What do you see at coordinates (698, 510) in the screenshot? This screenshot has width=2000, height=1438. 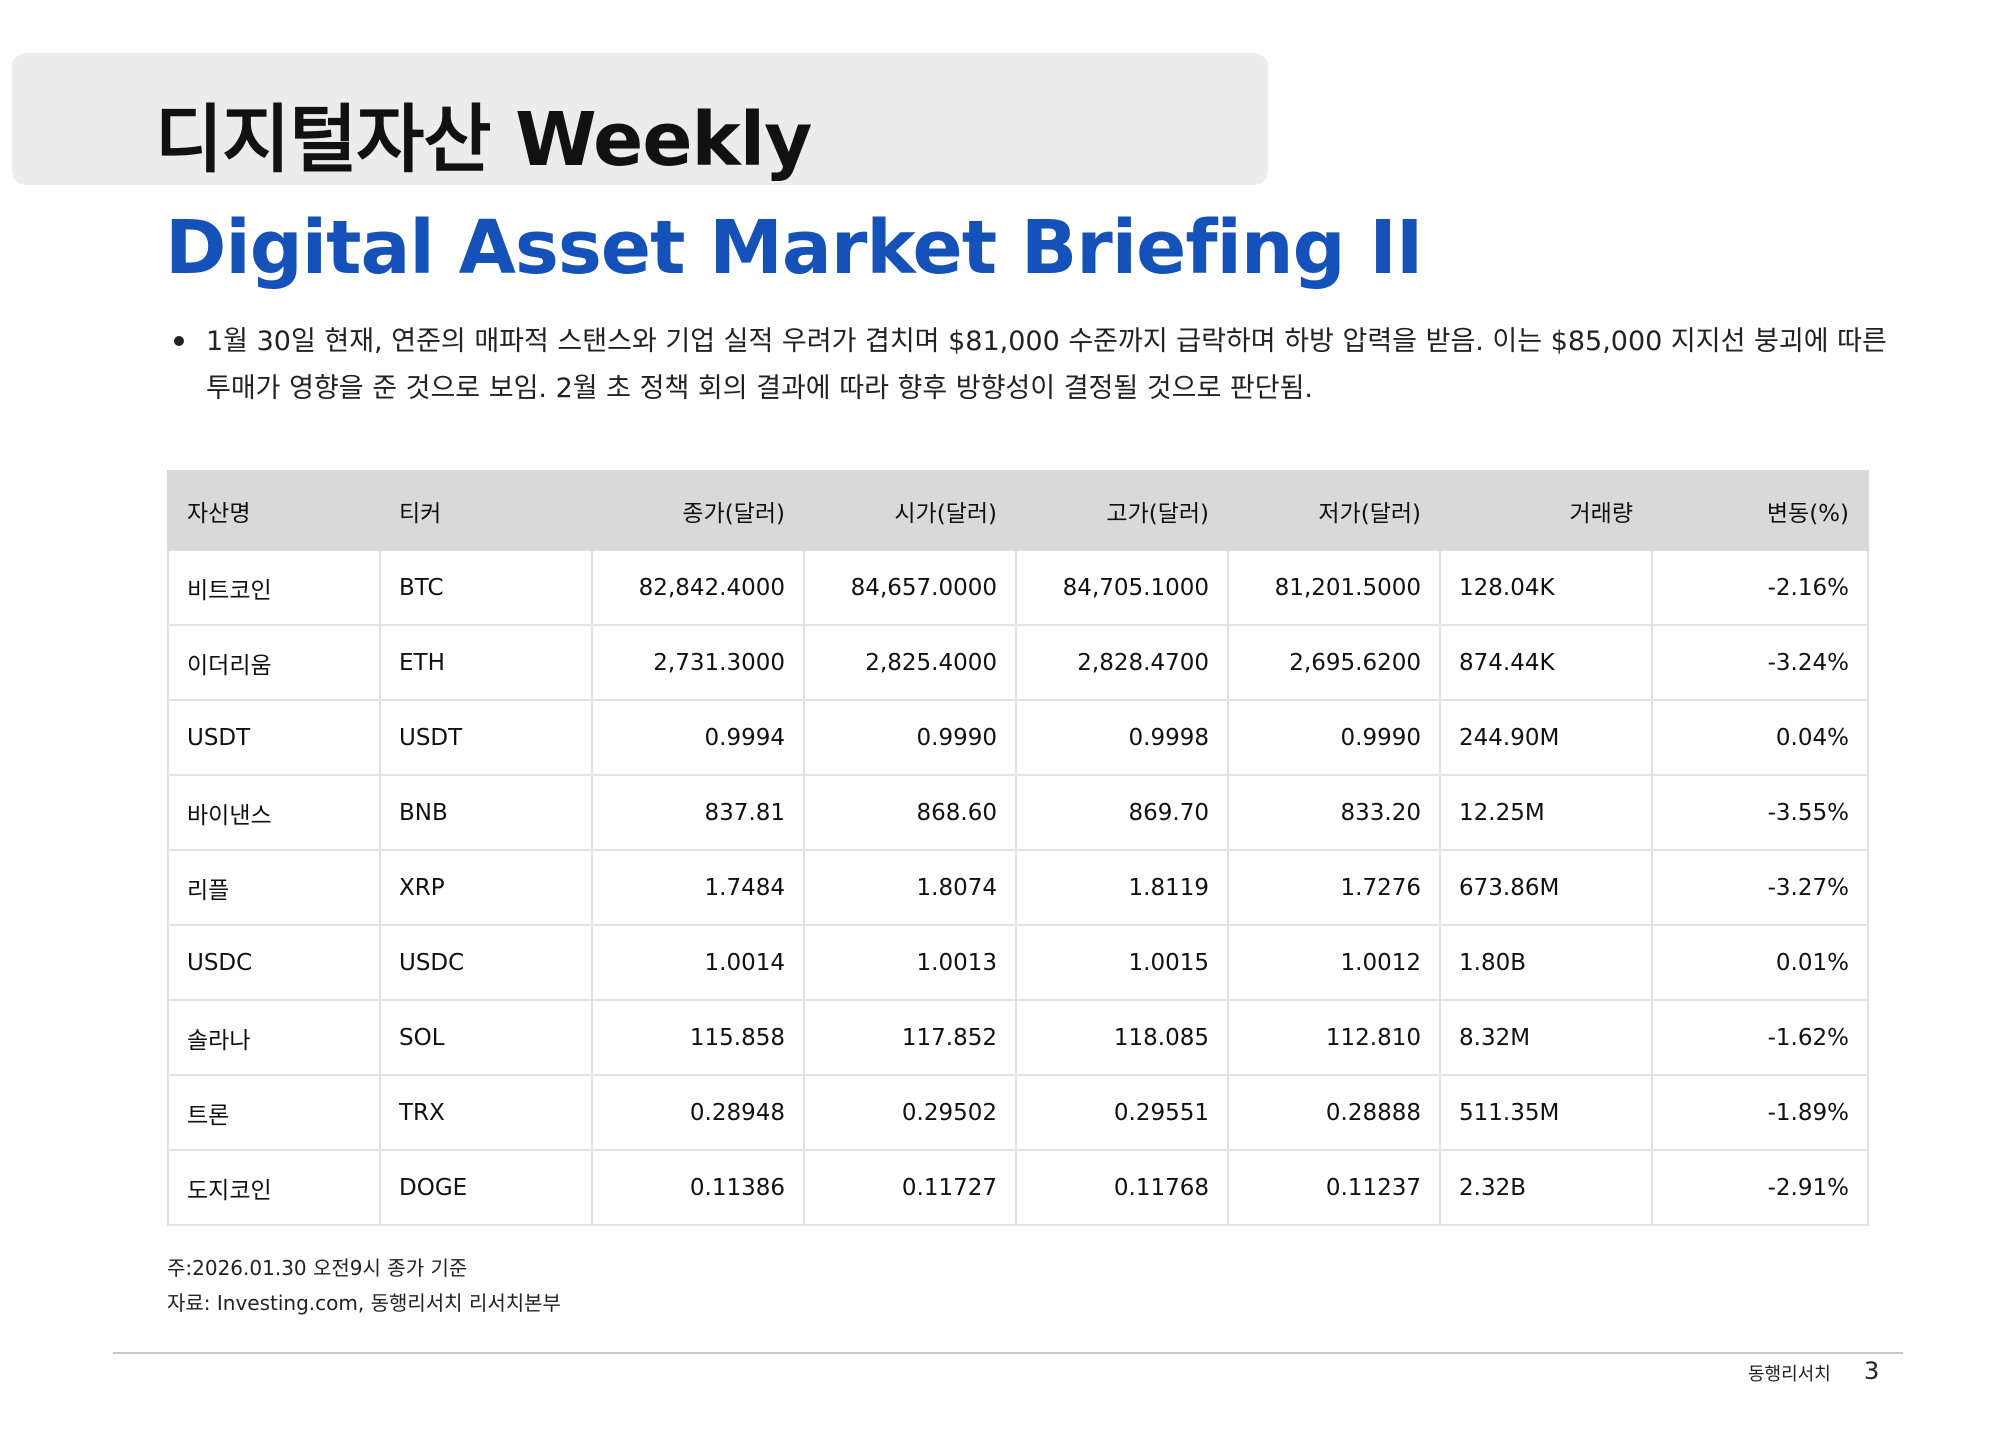 I see `col-header-close: 종가(달러)` at bounding box center [698, 510].